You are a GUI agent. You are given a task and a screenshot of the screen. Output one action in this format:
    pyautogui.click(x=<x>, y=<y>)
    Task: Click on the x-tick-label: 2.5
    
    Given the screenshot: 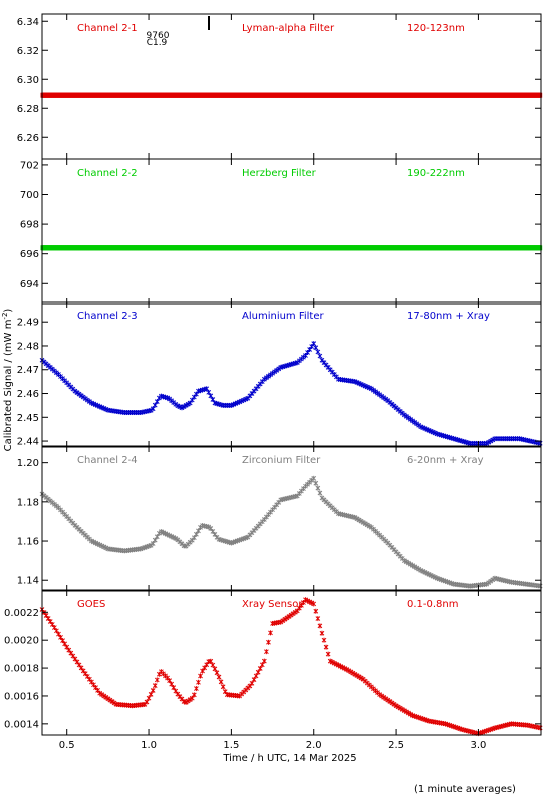 What is the action you would take?
    pyautogui.click(x=396, y=745)
    